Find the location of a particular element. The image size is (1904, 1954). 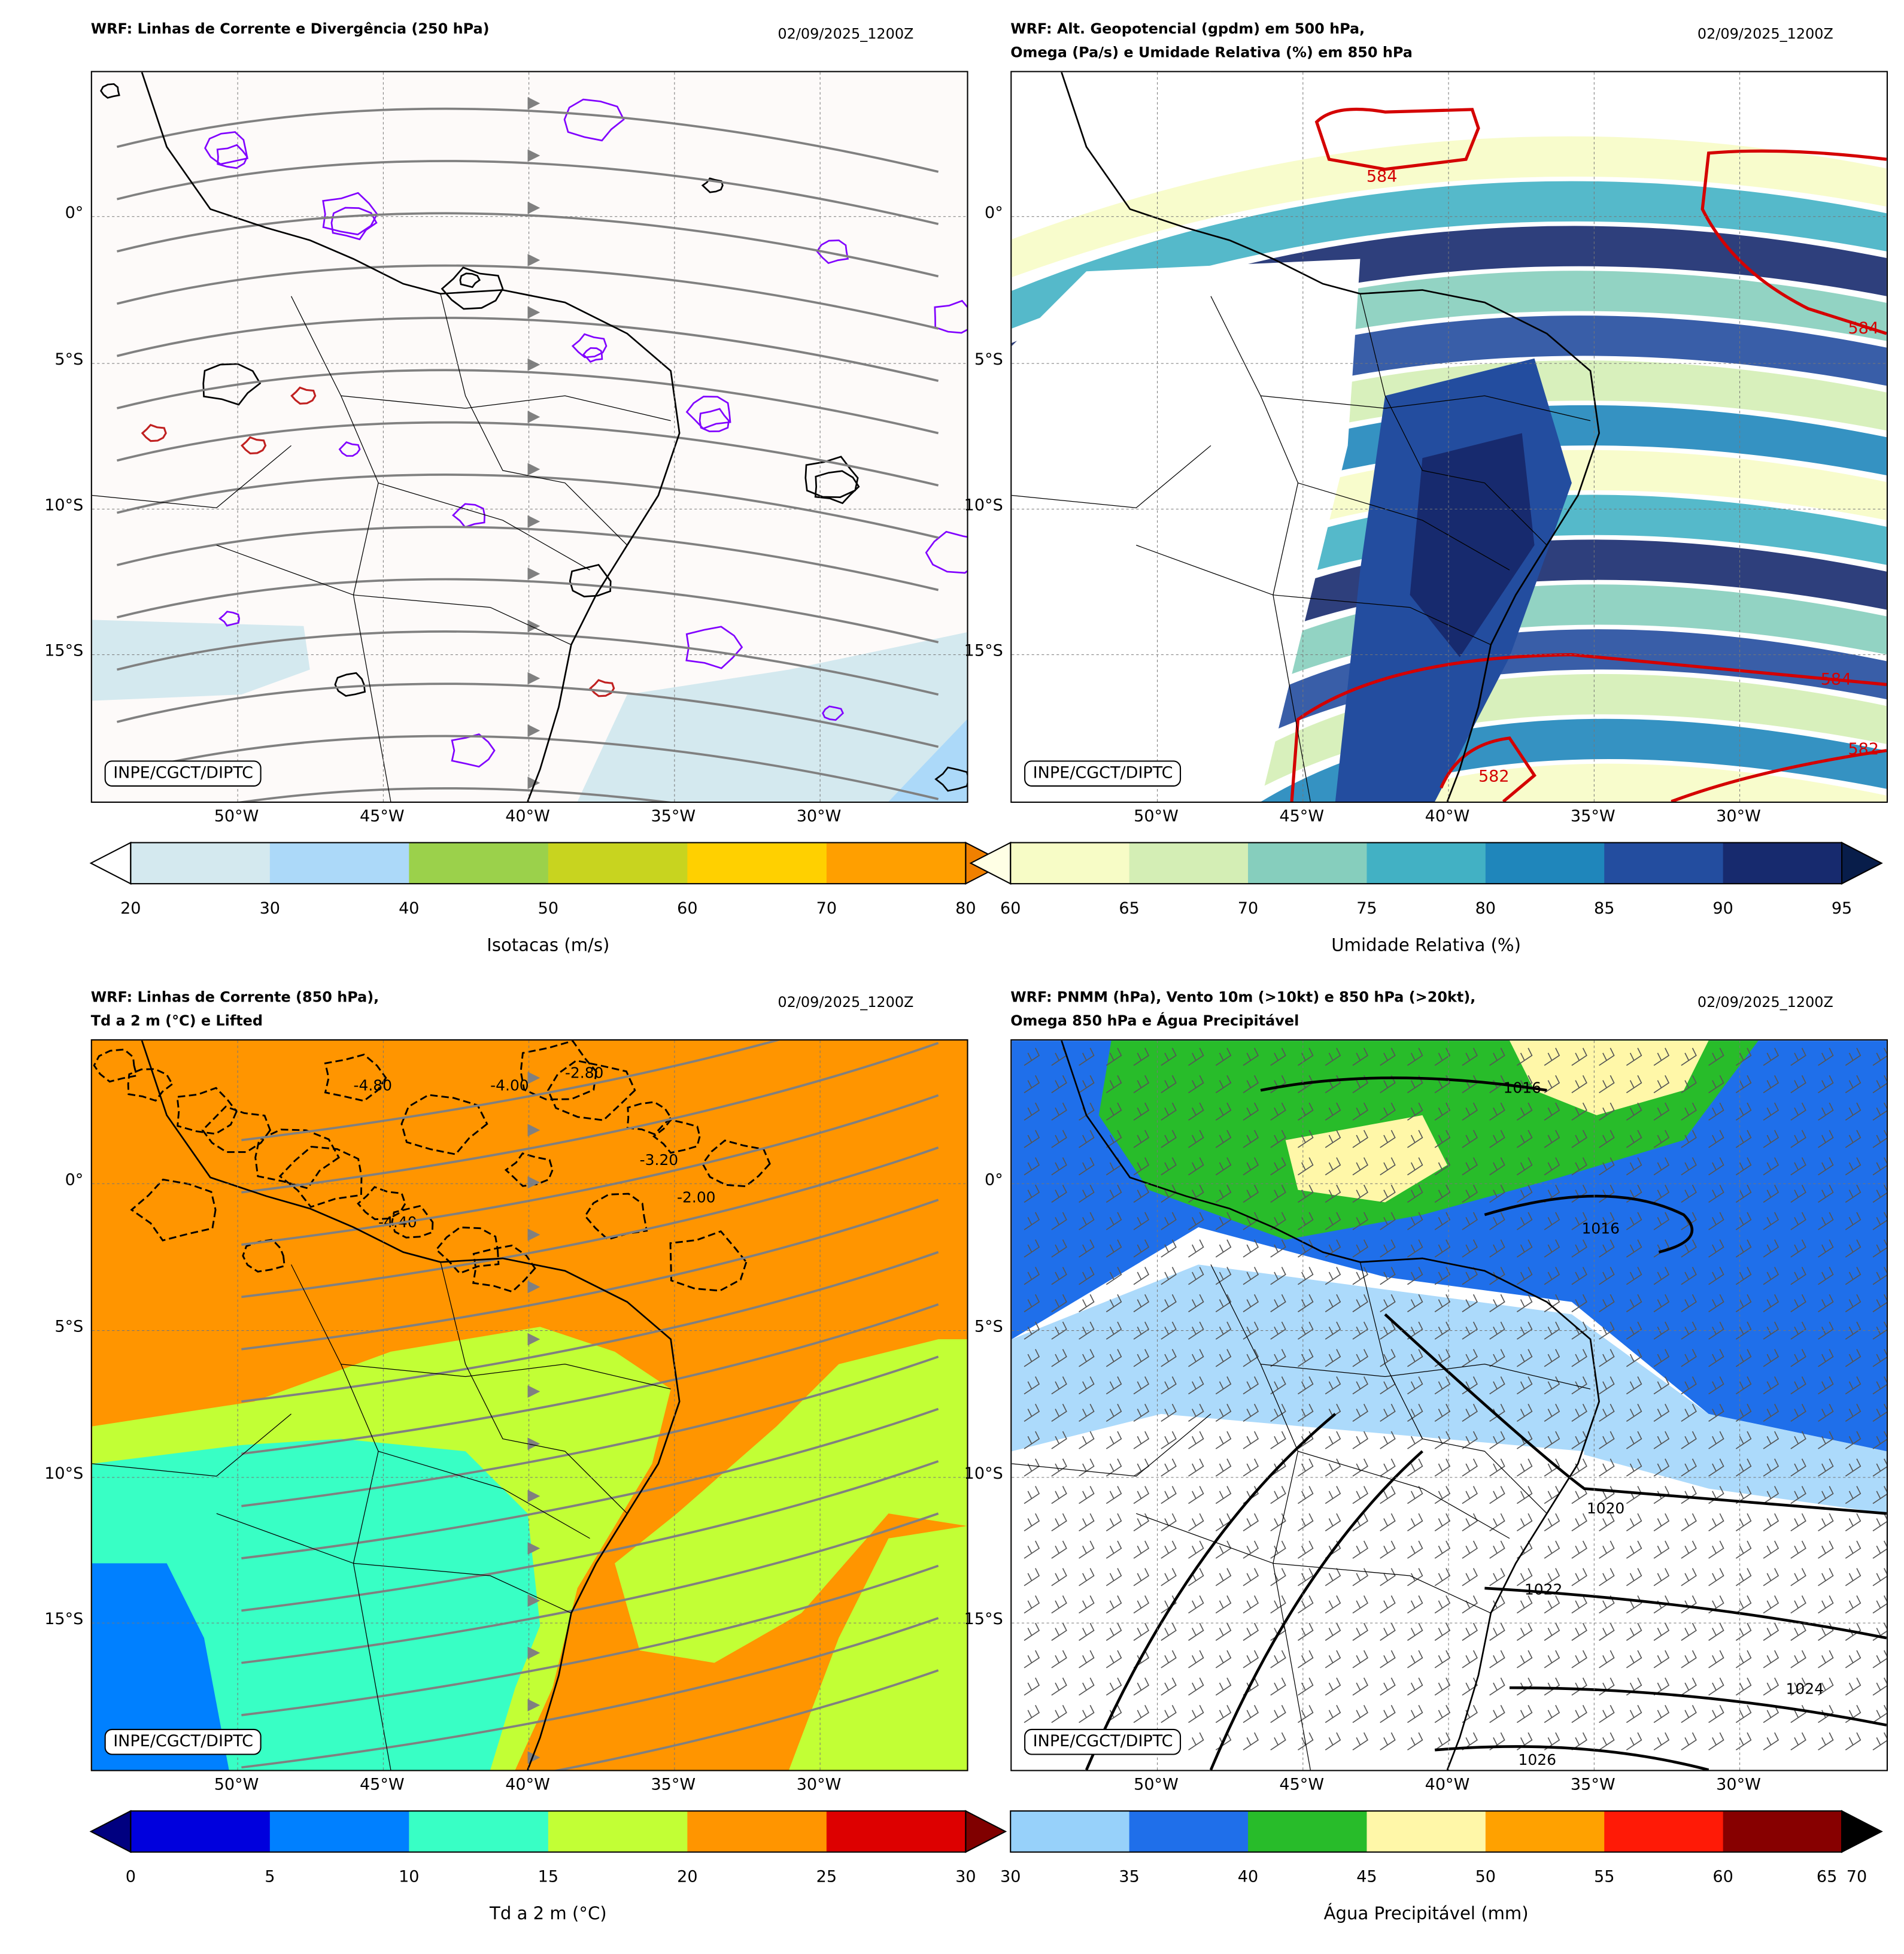

geopotential-contour is located at coordinates (1588, 727).